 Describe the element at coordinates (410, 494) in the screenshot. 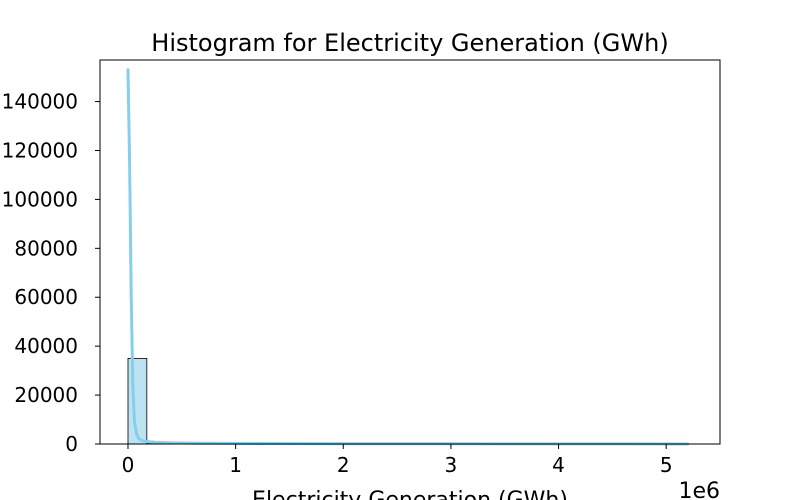

I see `x-axis-label: Electricity Generation (GWh)` at that location.